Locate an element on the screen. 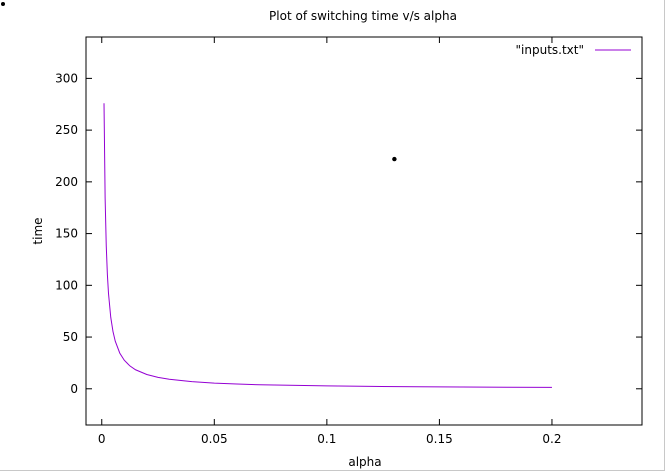 The height and width of the screenshot is (473, 668). x-tick-label: 0.2 is located at coordinates (551, 439).